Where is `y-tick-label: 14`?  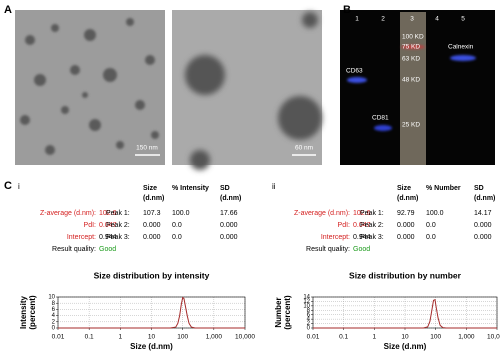
y-tick-label: 14 is located at coordinates (306, 298).